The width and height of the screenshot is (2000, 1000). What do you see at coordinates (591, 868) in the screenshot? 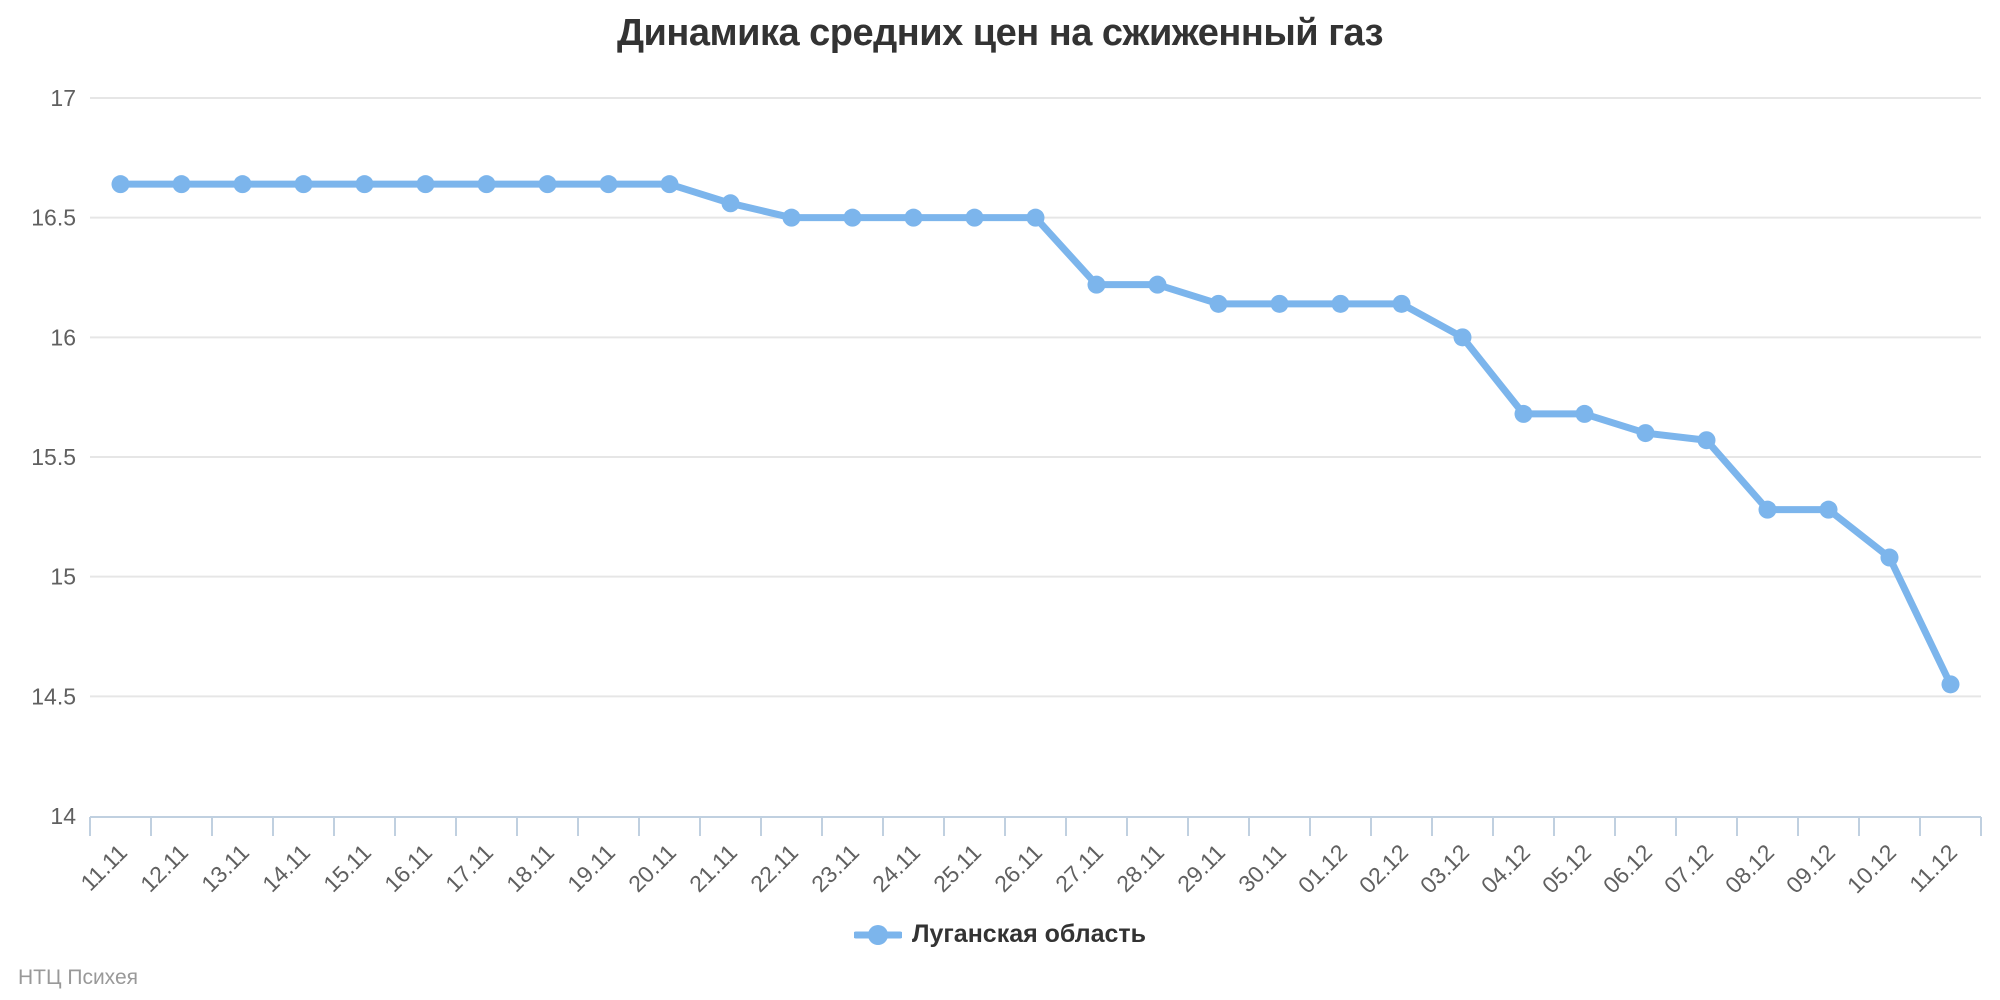
I see `x-axis-label: 19.11` at bounding box center [591, 868].